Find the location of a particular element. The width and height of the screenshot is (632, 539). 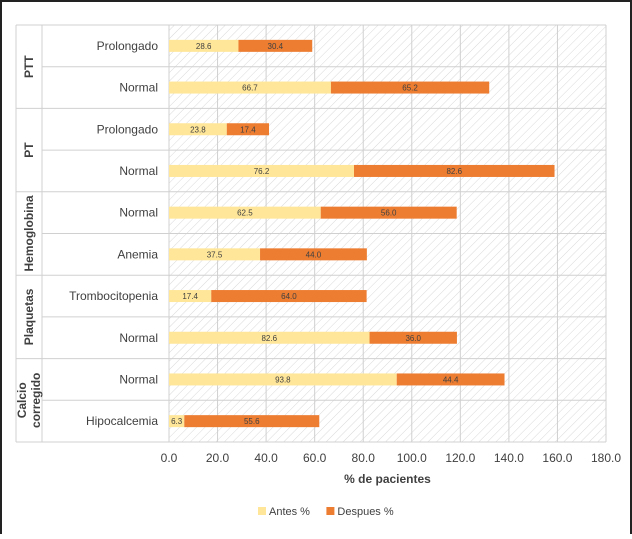

x-tick-label: 40.0 is located at coordinates (266, 458).